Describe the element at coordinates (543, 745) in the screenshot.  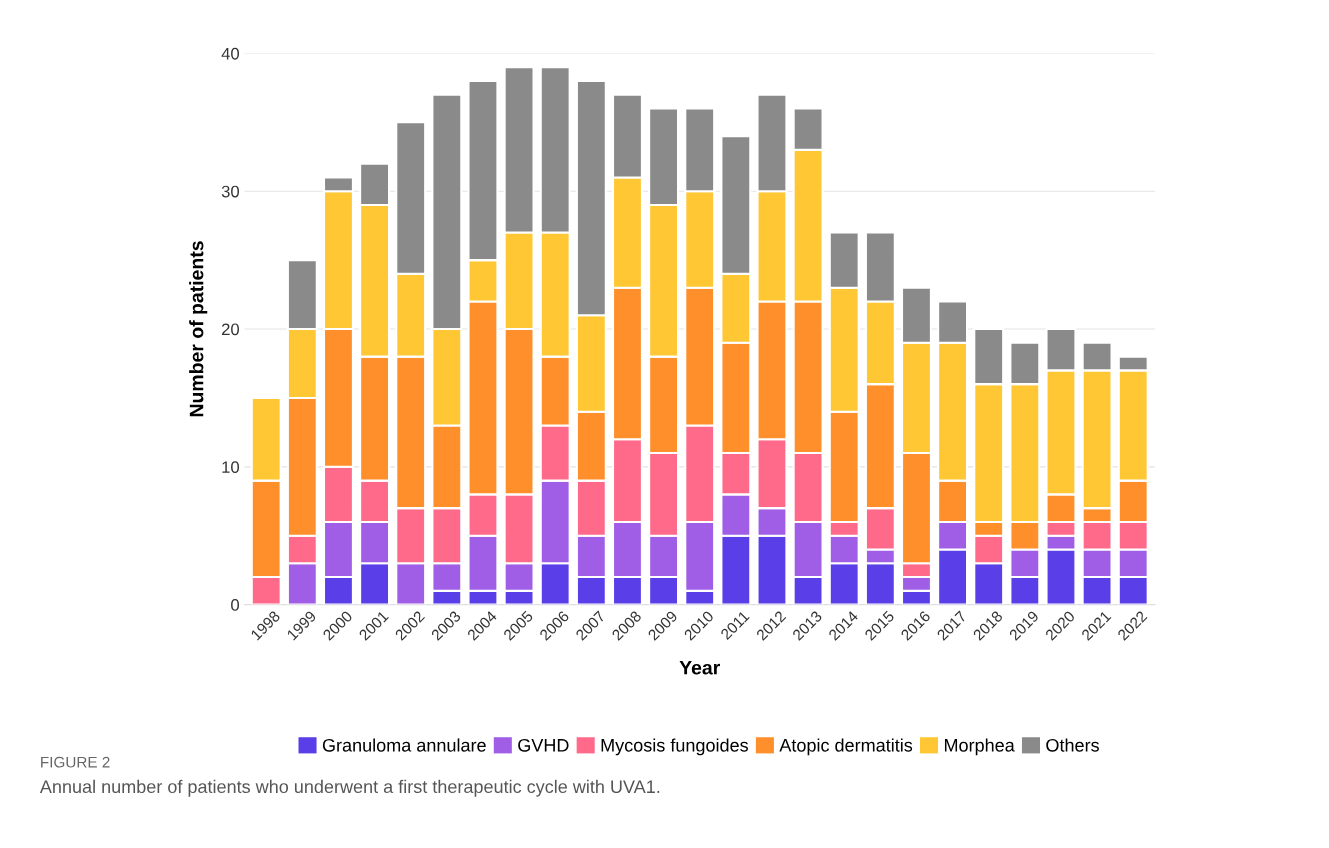
I see `legend-label: GVHD` at that location.